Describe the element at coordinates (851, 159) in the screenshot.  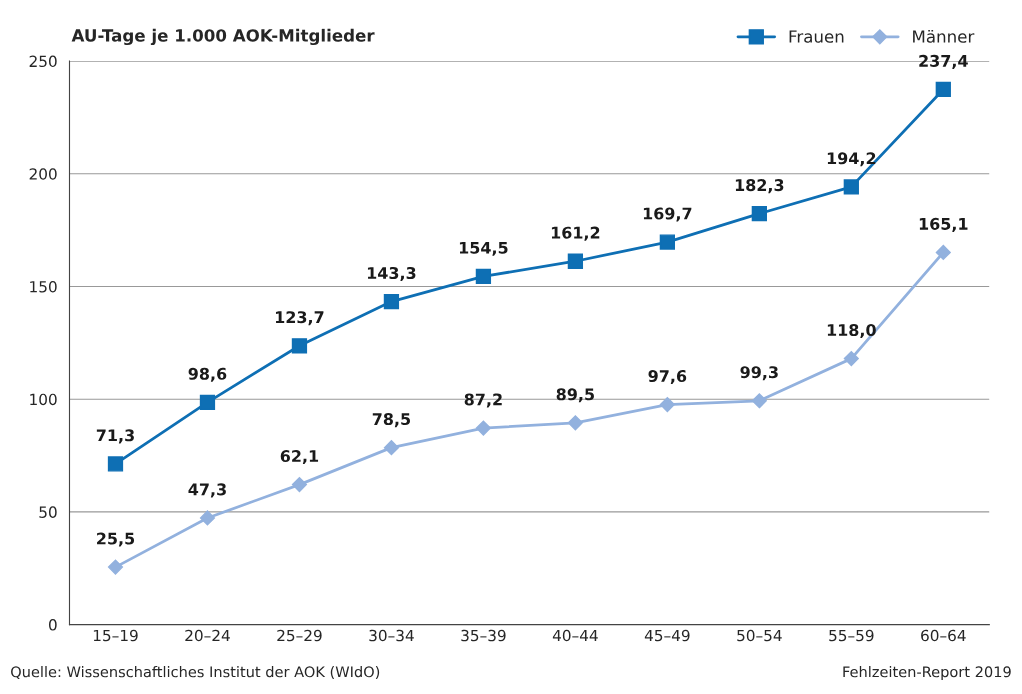
I see `data-label: 194,2` at that location.